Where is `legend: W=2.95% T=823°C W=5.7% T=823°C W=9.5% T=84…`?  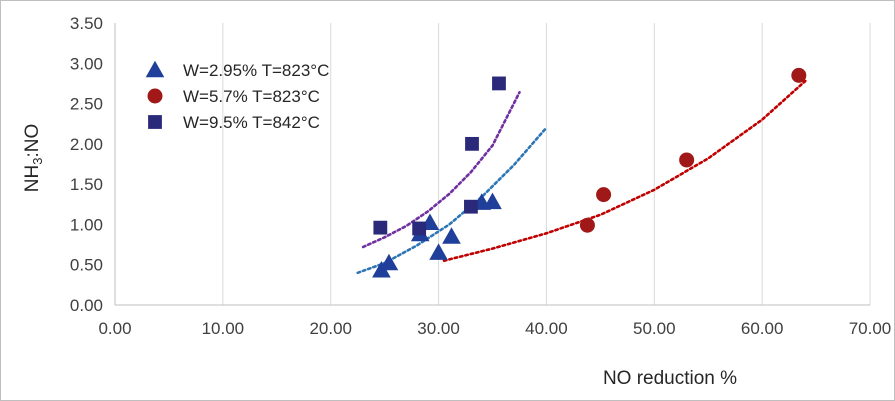
legend: W=2.95% T=823°C W=5.7% T=823°C W=9.5% T=84… is located at coordinates (237, 96).